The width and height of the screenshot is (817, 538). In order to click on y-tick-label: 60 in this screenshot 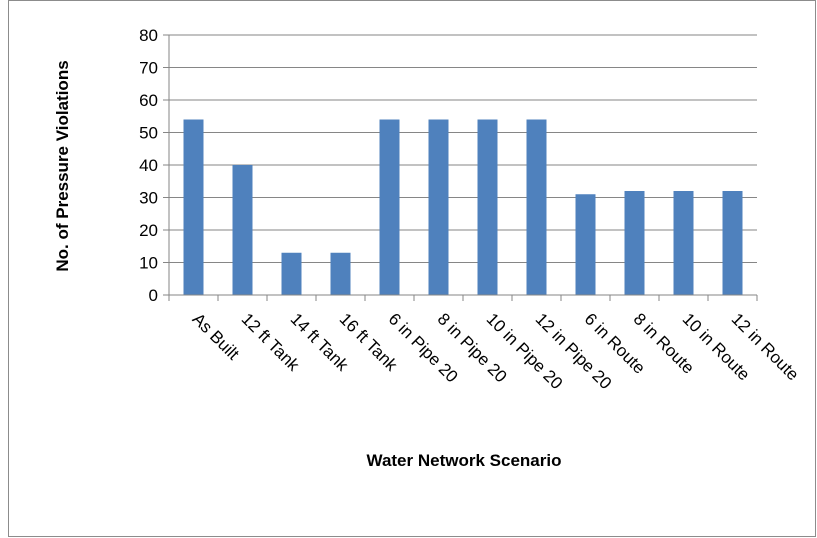, I will do `click(148, 100)`.